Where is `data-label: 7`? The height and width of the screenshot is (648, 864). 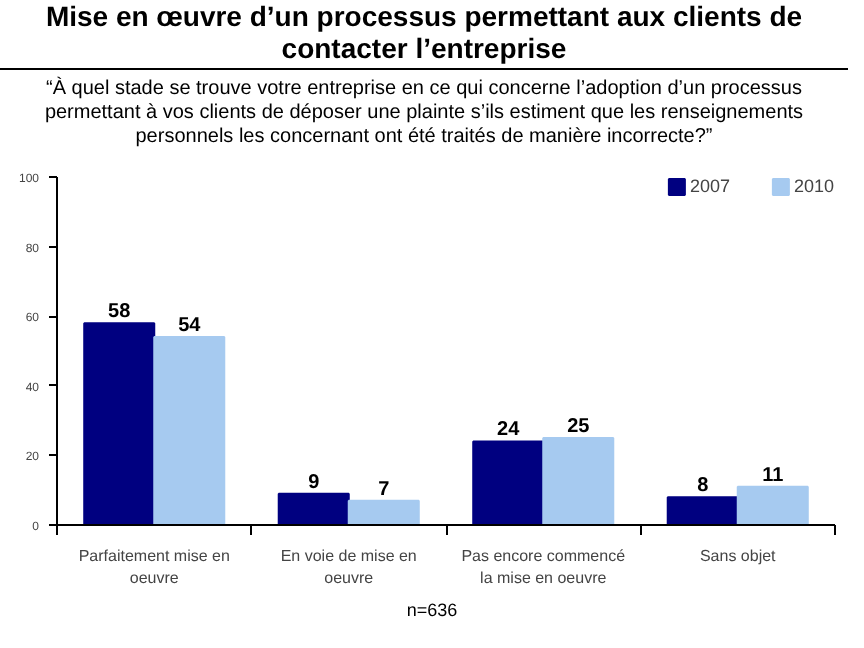
data-label: 7 is located at coordinates (384, 489).